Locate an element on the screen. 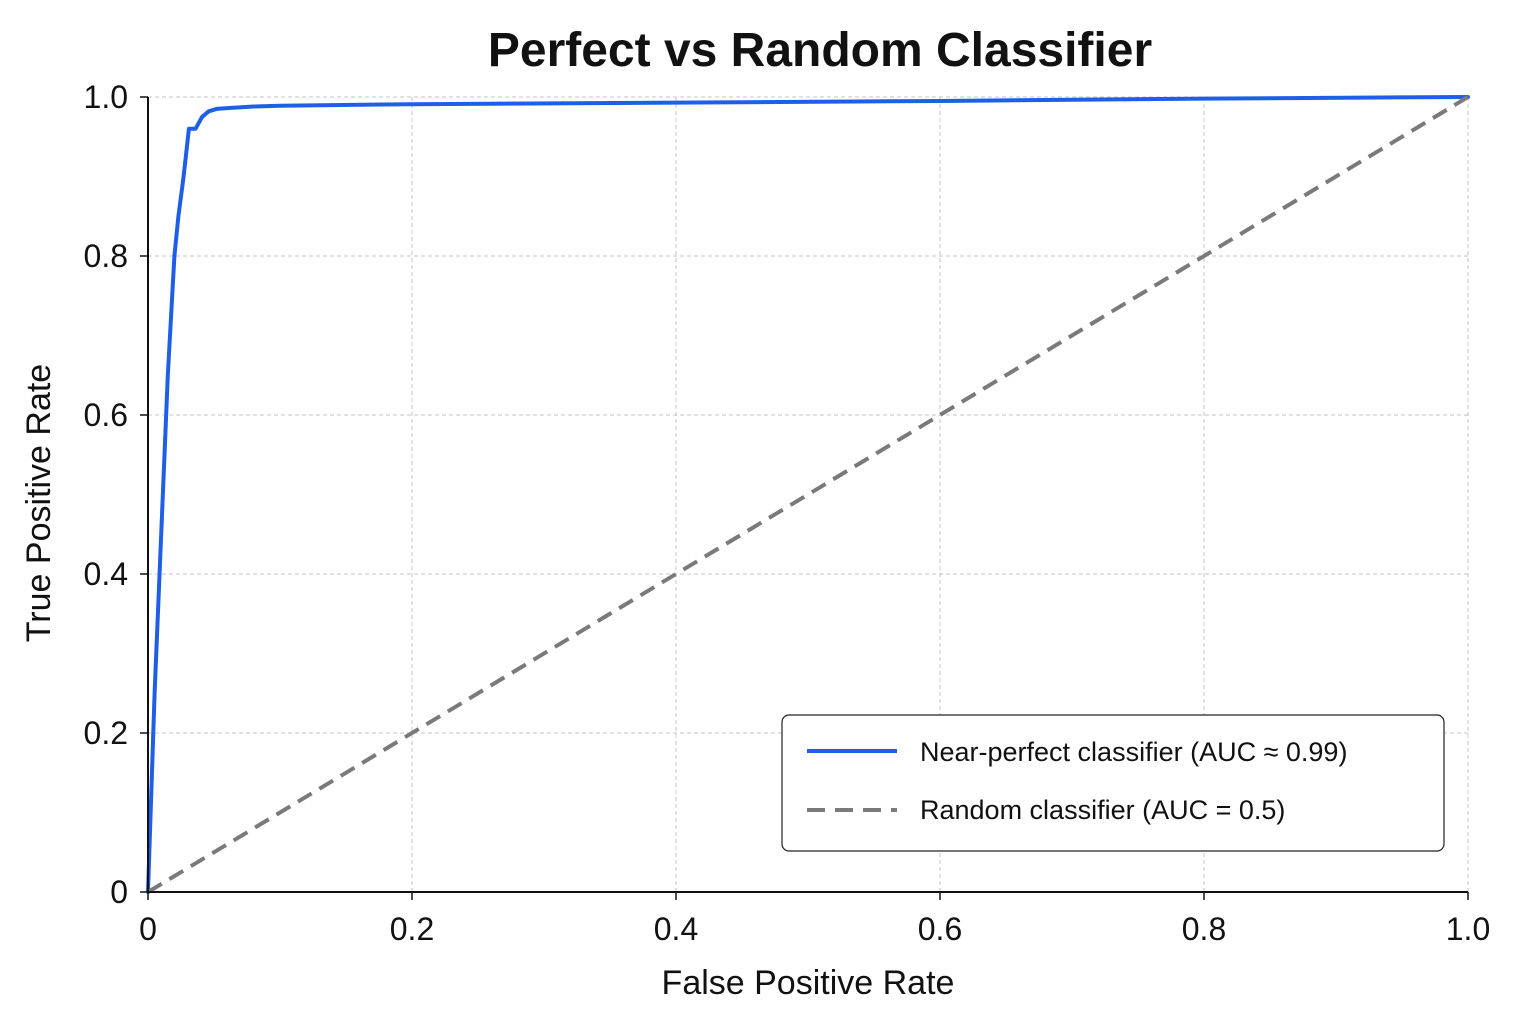  legend-label-near-perfect: Near-perfect classifier (AUC ≈ 0.99) is located at coordinates (1133, 752).